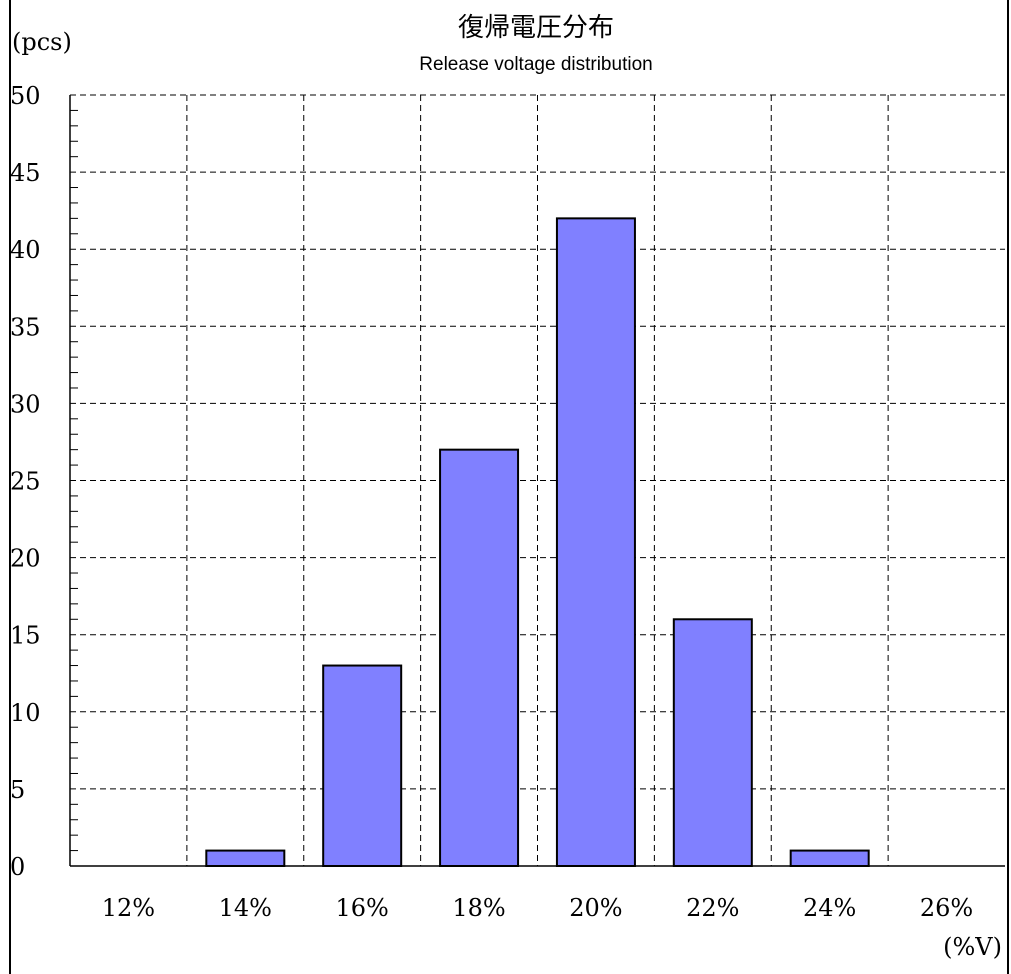  Describe the element at coordinates (362, 908) in the screenshot. I see `x-tick-label: 16%` at that location.